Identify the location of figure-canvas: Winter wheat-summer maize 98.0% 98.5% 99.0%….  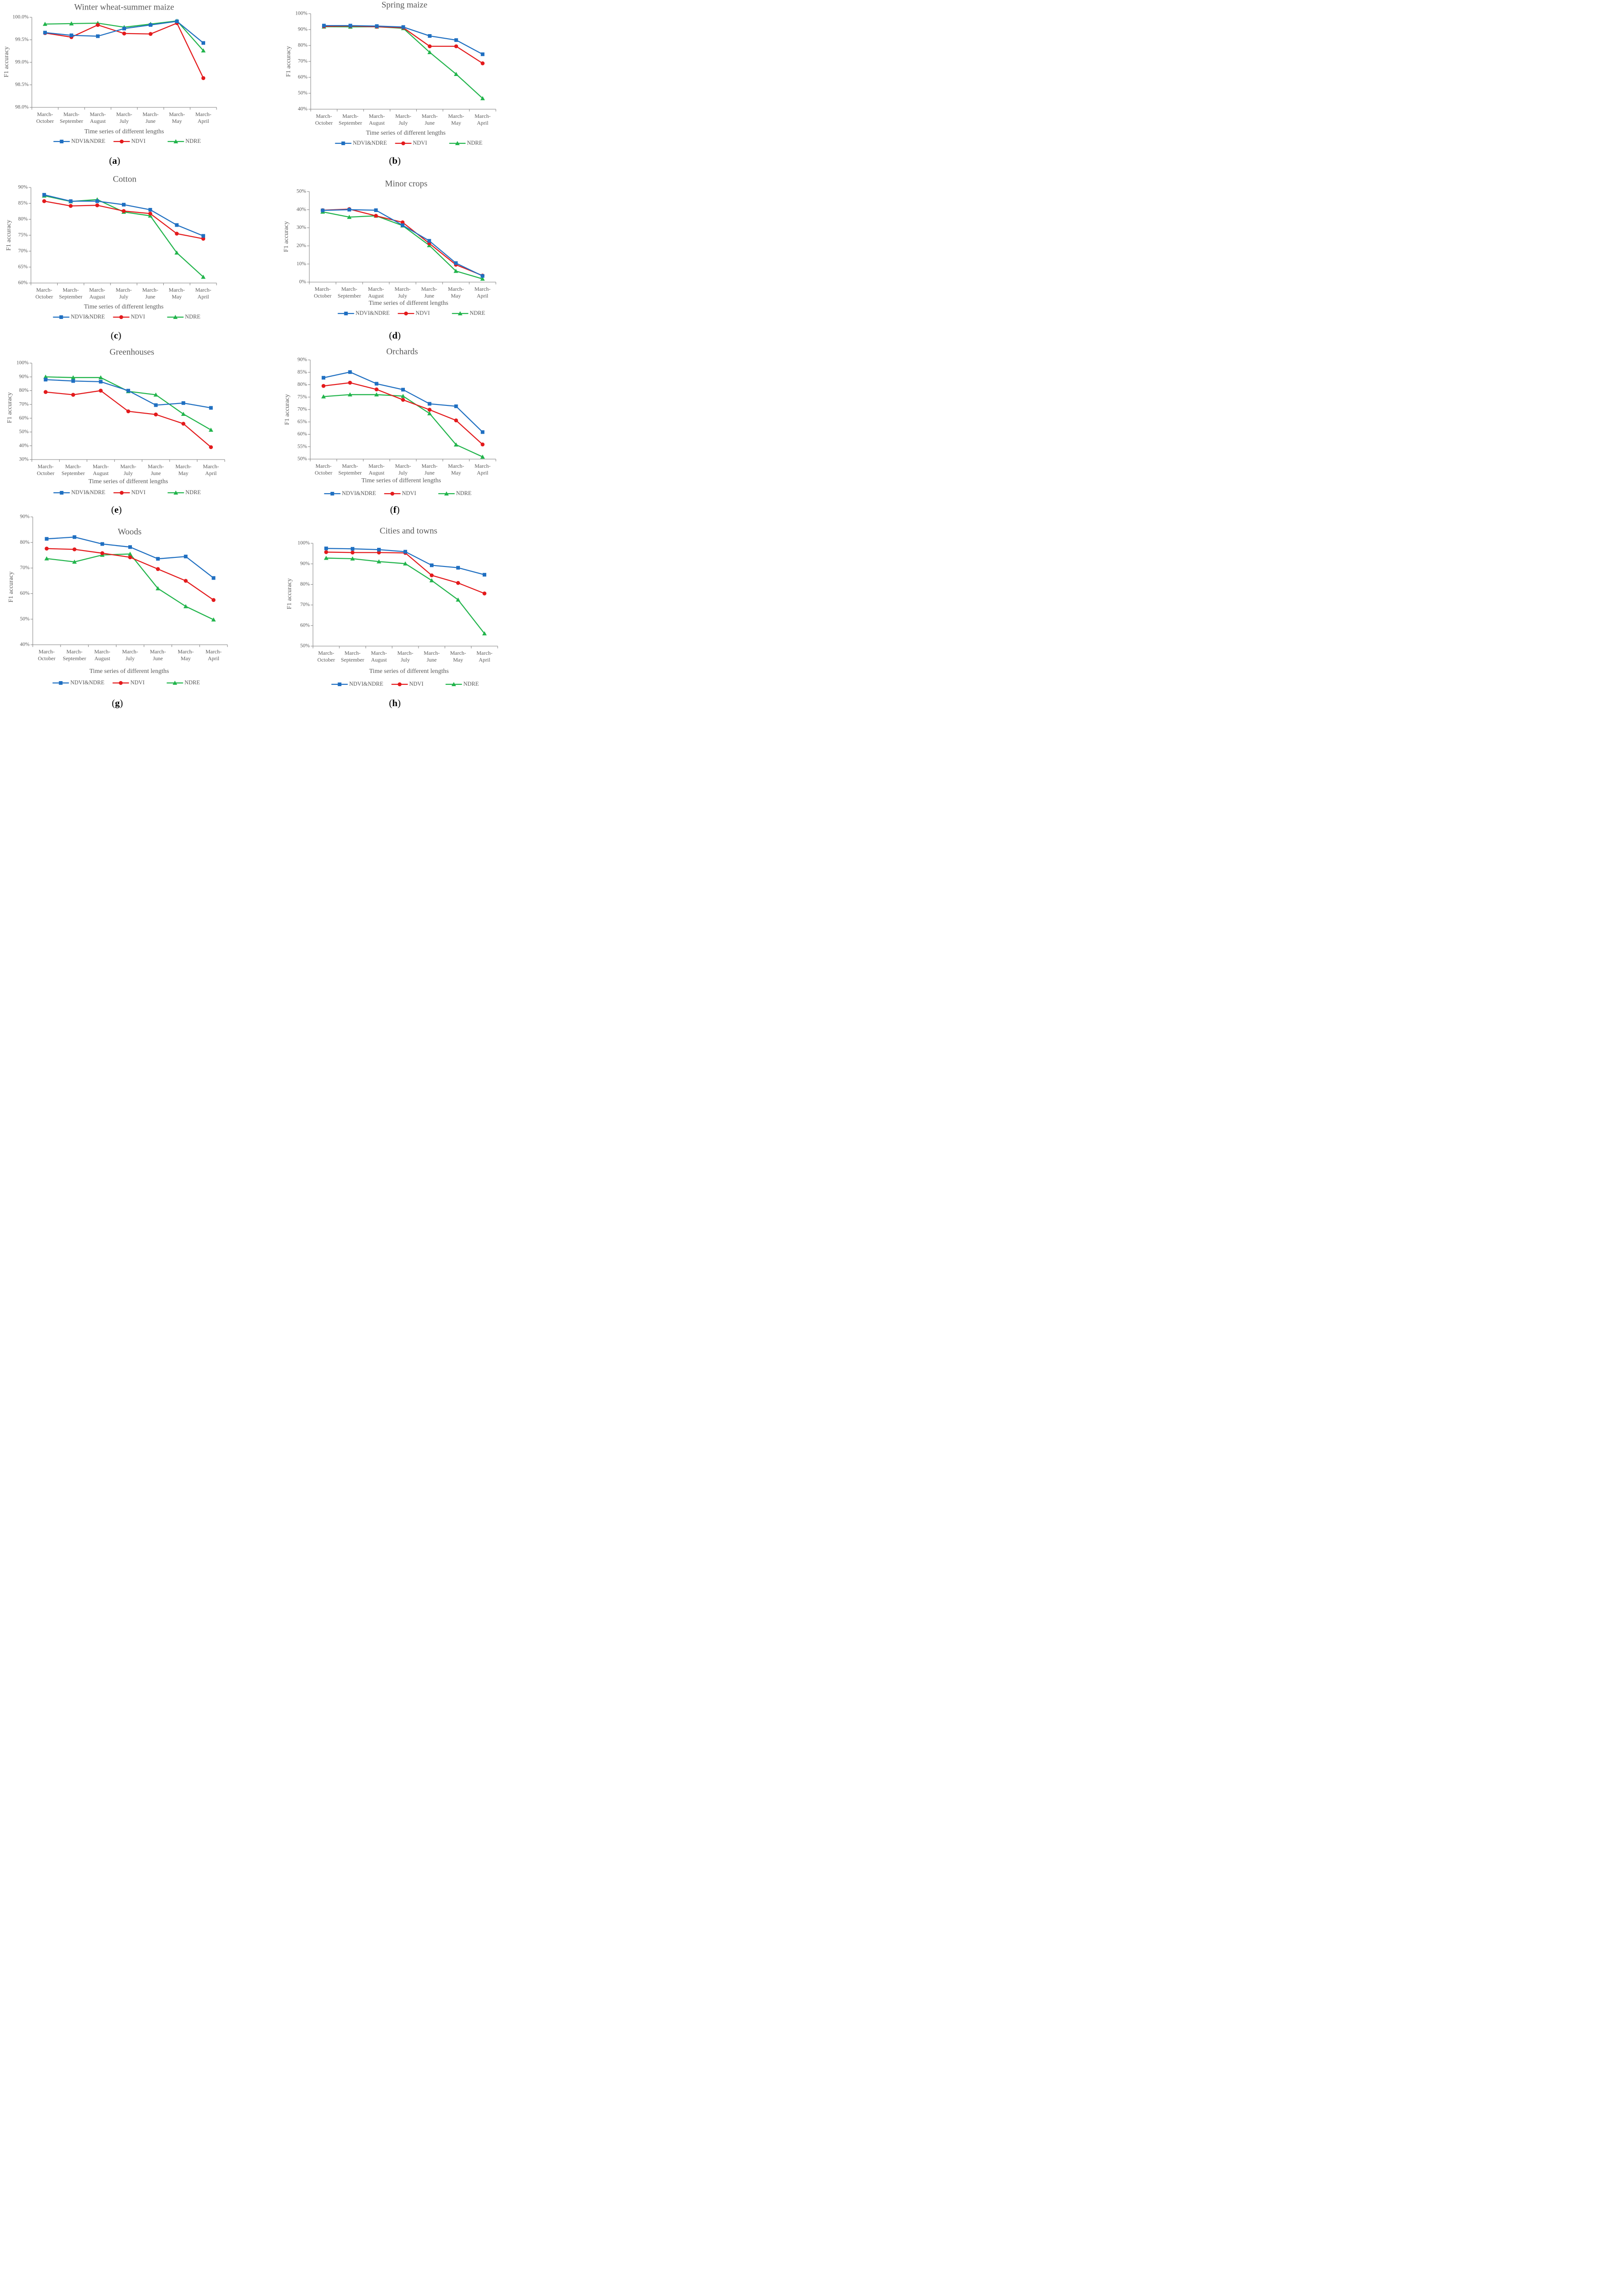
(250, 354).